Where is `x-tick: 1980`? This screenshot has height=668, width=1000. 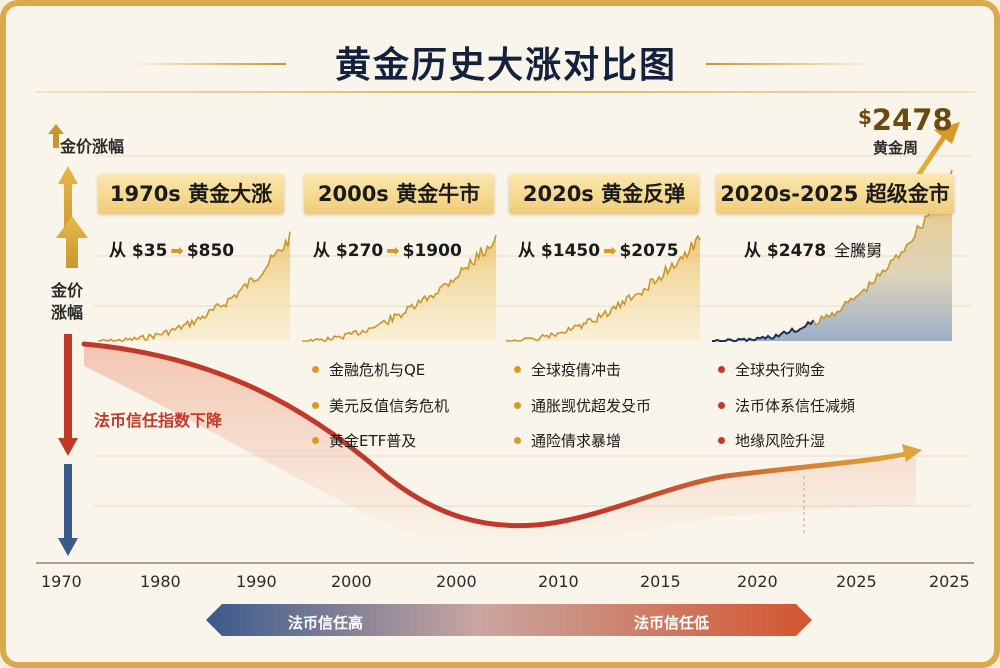
x-tick: 1980 is located at coordinates (160, 581).